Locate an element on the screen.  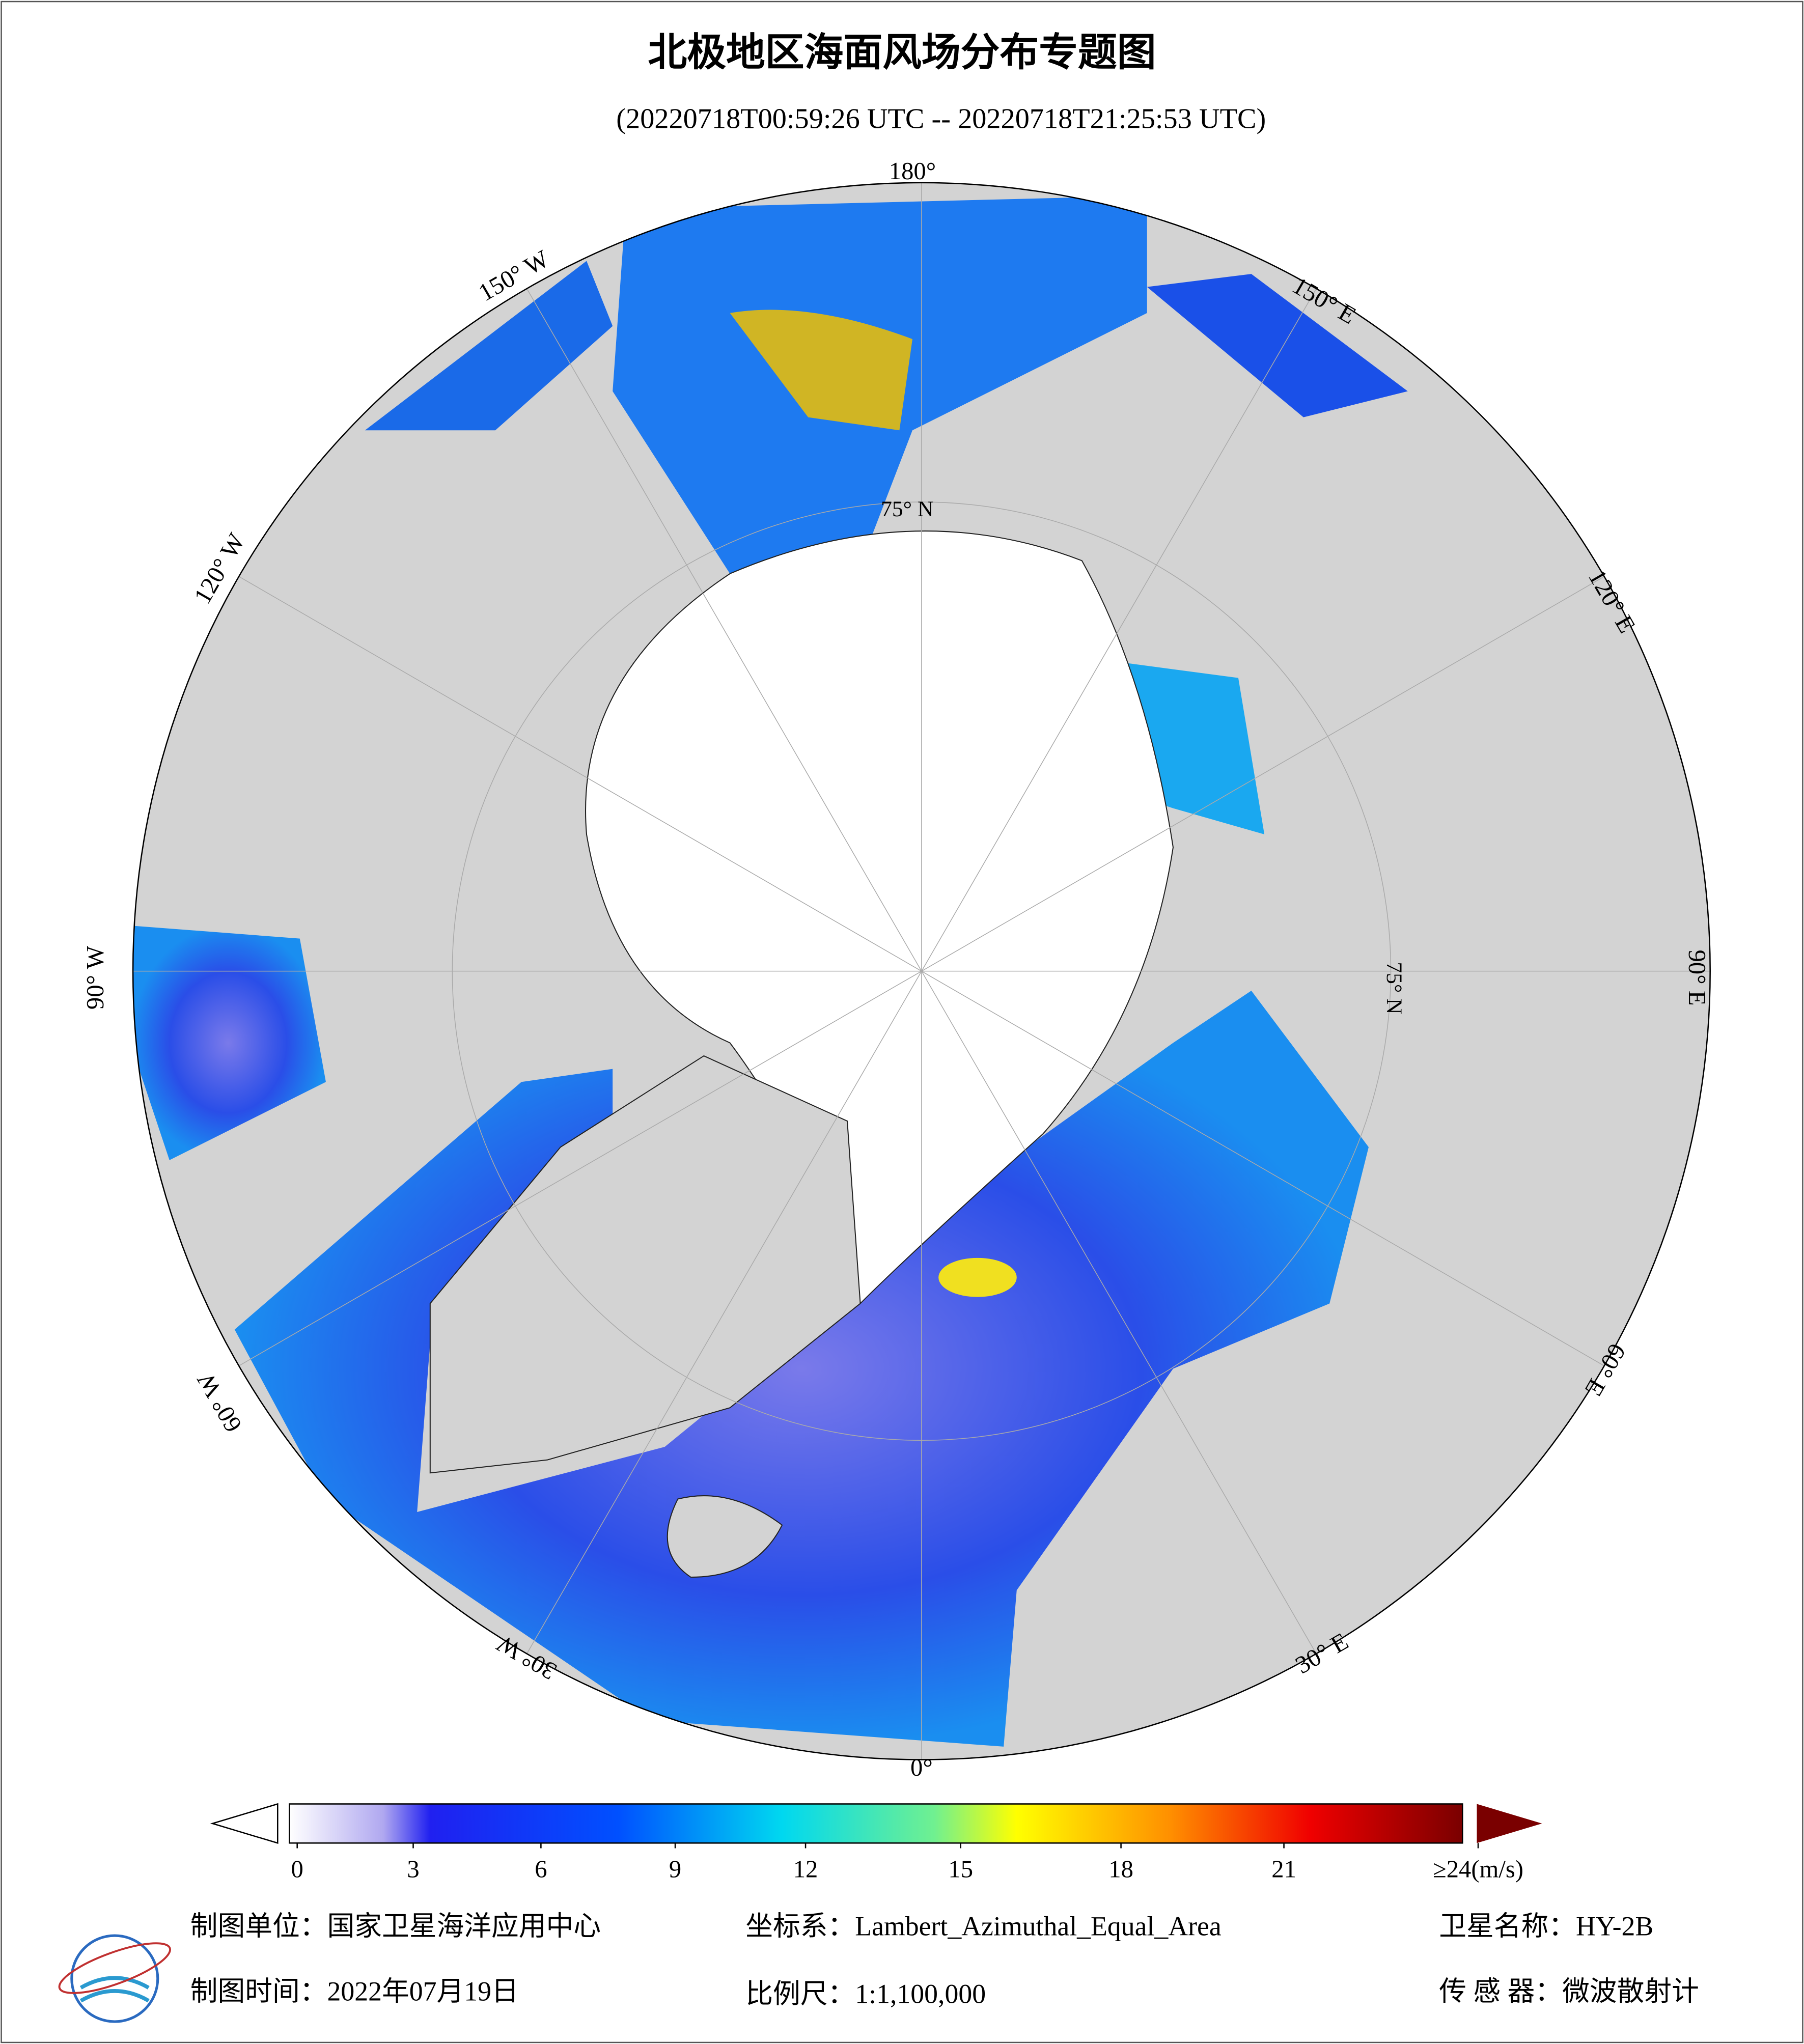
colorbar-tick-label: 21 is located at coordinates (1283, 1869).